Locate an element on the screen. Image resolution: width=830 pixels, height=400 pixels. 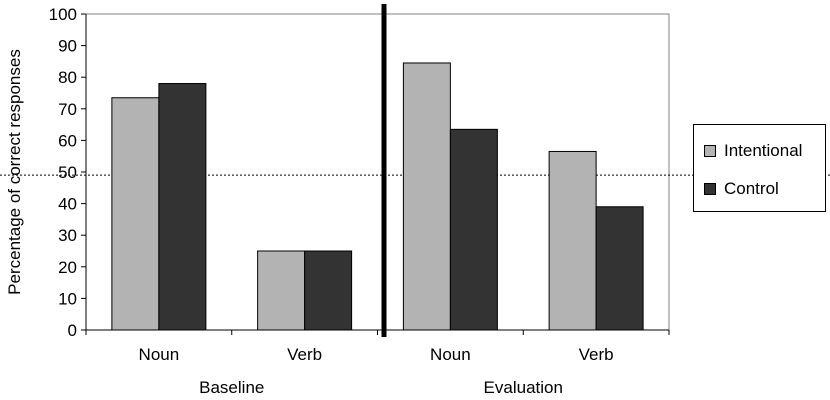
legend-item-control: Control is located at coordinates (741, 189).